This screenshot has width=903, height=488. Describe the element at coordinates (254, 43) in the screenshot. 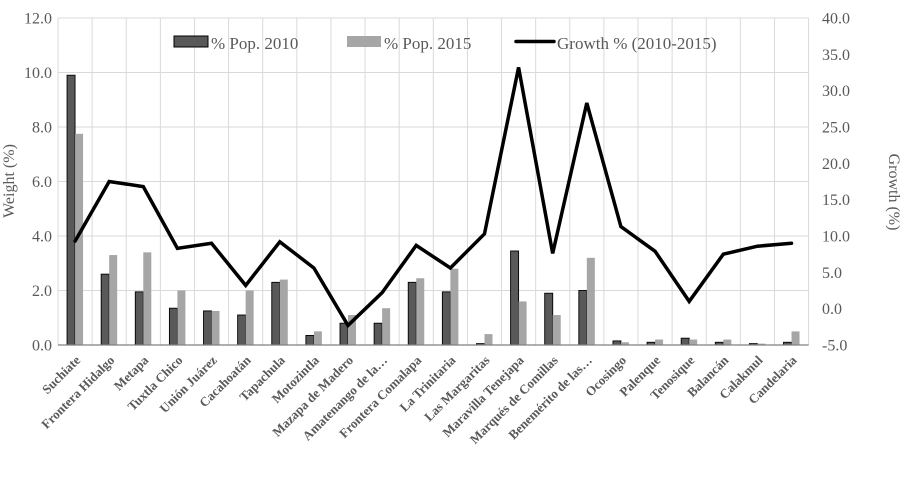

I see `legend-label-pop2010: % Pop. 2010` at that location.